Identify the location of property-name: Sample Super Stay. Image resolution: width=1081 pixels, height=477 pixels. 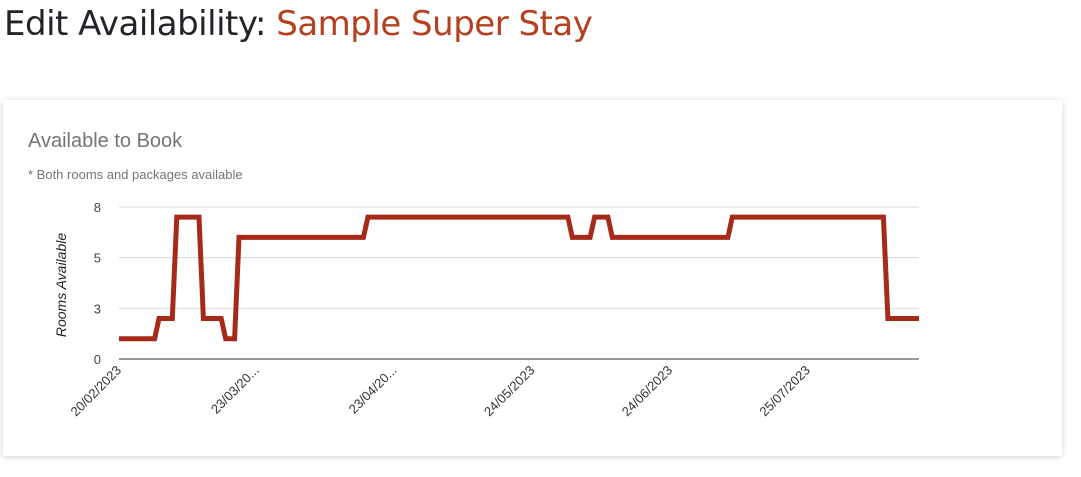
(434, 24).